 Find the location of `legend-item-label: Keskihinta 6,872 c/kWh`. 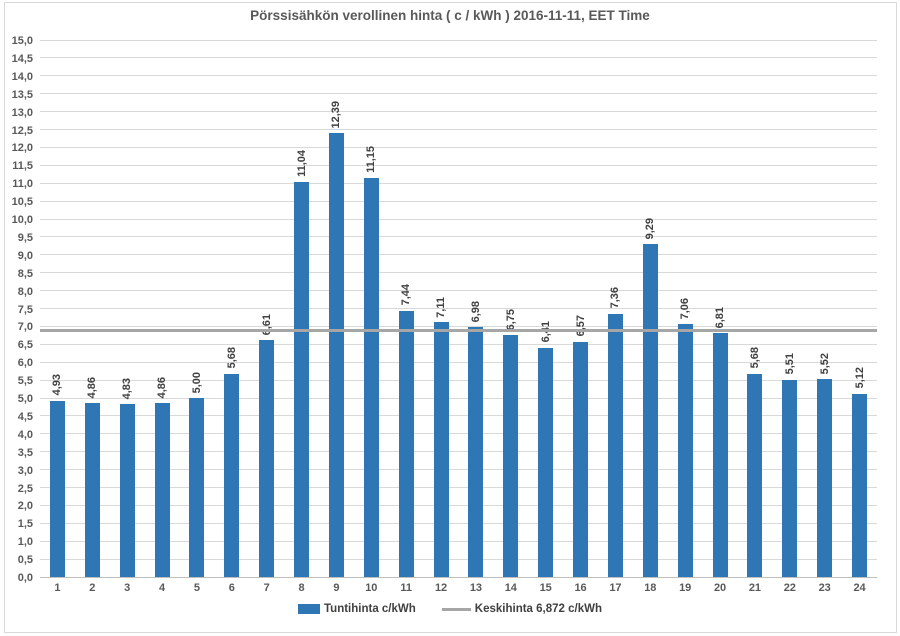

legend-item-label: Keskihinta 6,872 c/kWh is located at coordinates (538, 609).